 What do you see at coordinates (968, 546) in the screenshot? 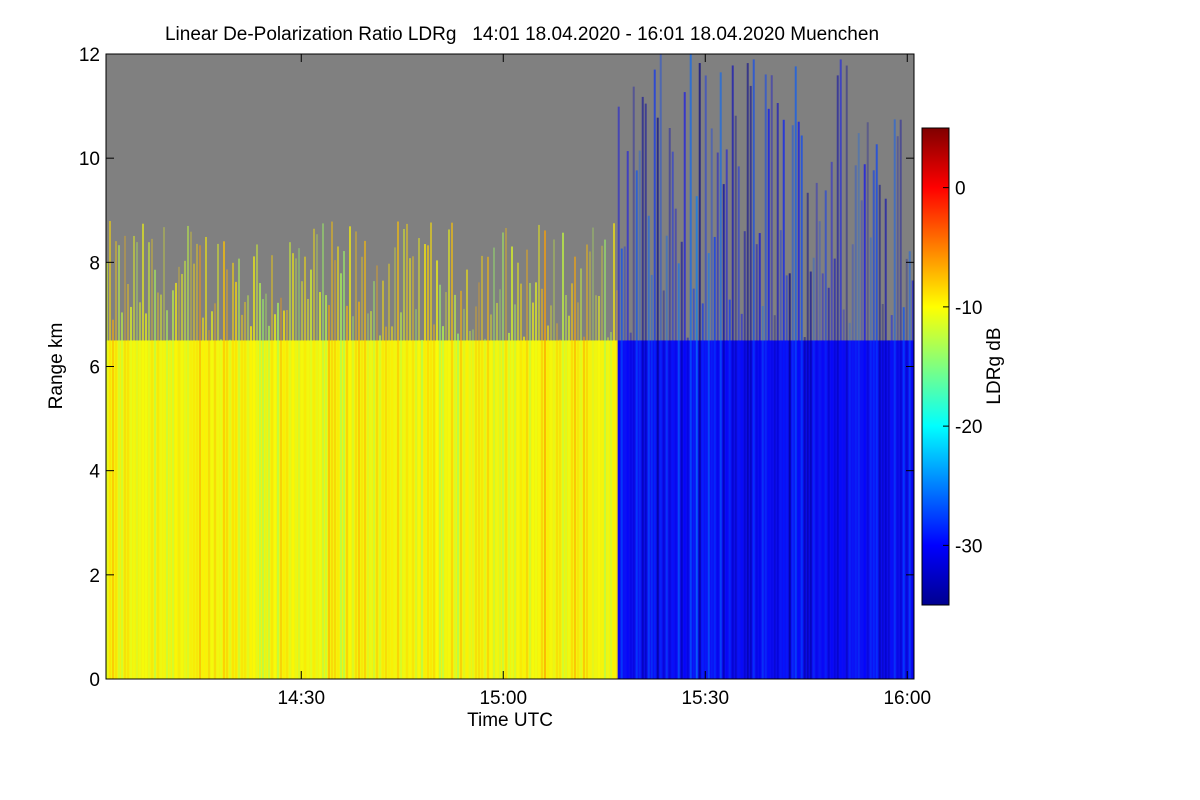
I see `colorbar-tick-label: -30` at bounding box center [968, 546].